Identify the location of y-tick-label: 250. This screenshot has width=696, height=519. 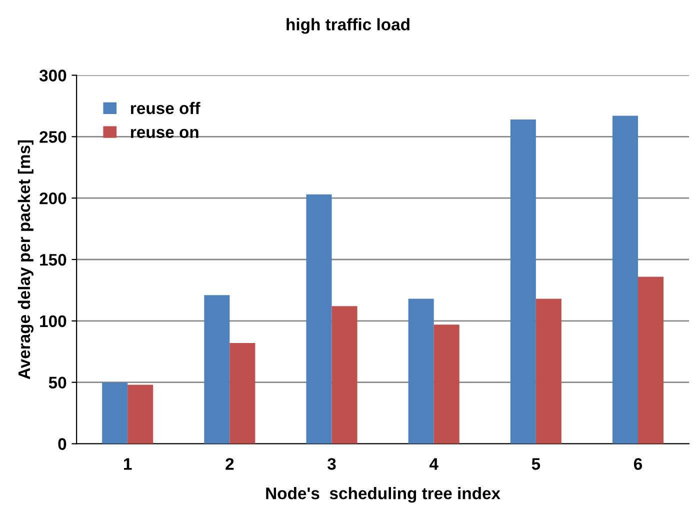
(53, 137).